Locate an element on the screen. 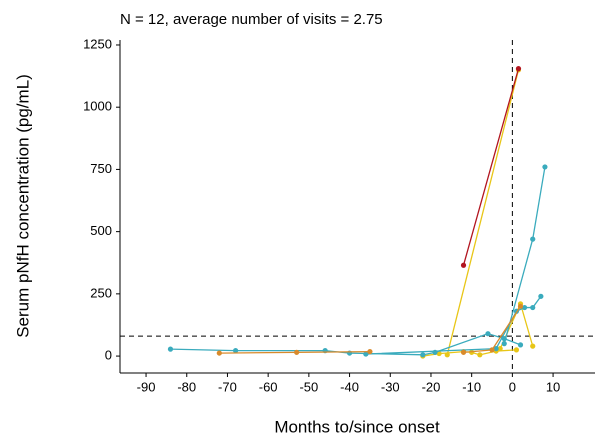 This screenshot has height=447, width=595. y-tick-label: 750 is located at coordinates (101, 168).